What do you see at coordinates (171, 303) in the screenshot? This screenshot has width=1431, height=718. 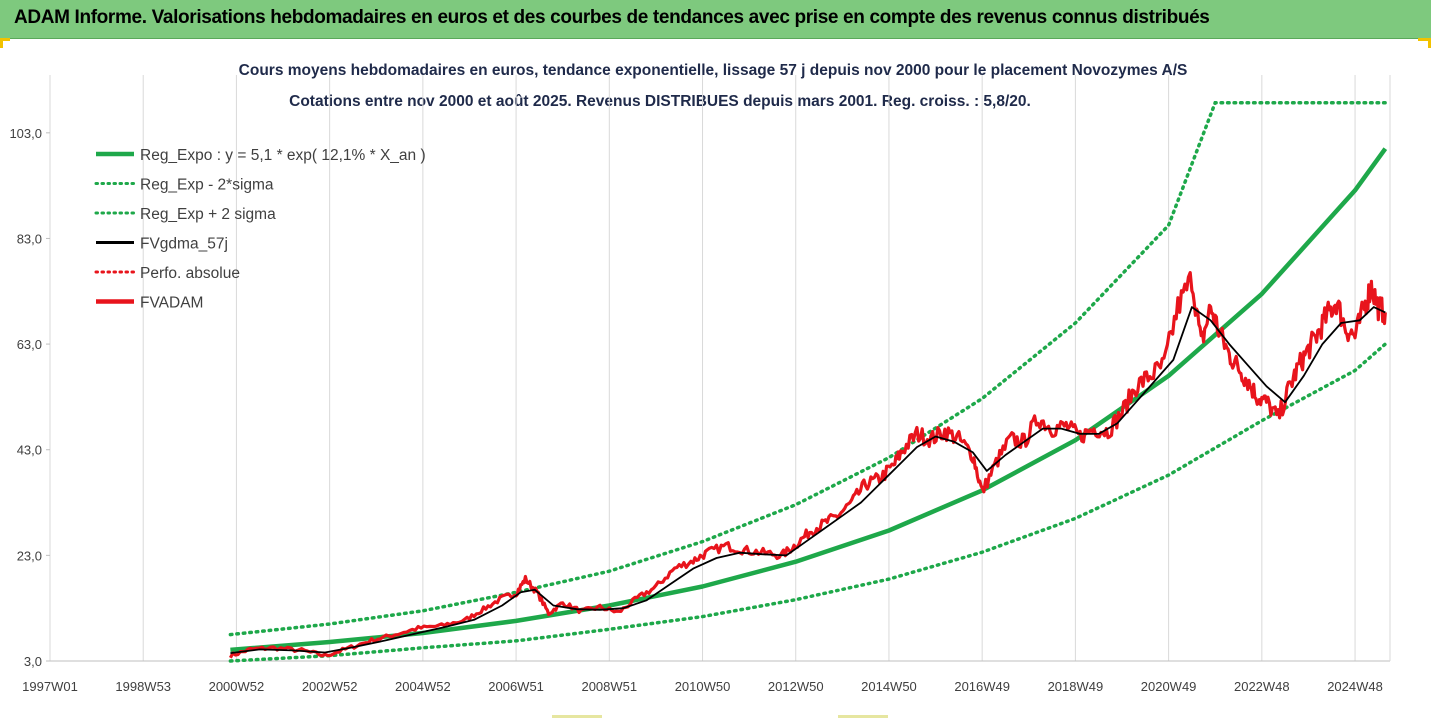 I see `legend-label: FVADAM` at bounding box center [171, 303].